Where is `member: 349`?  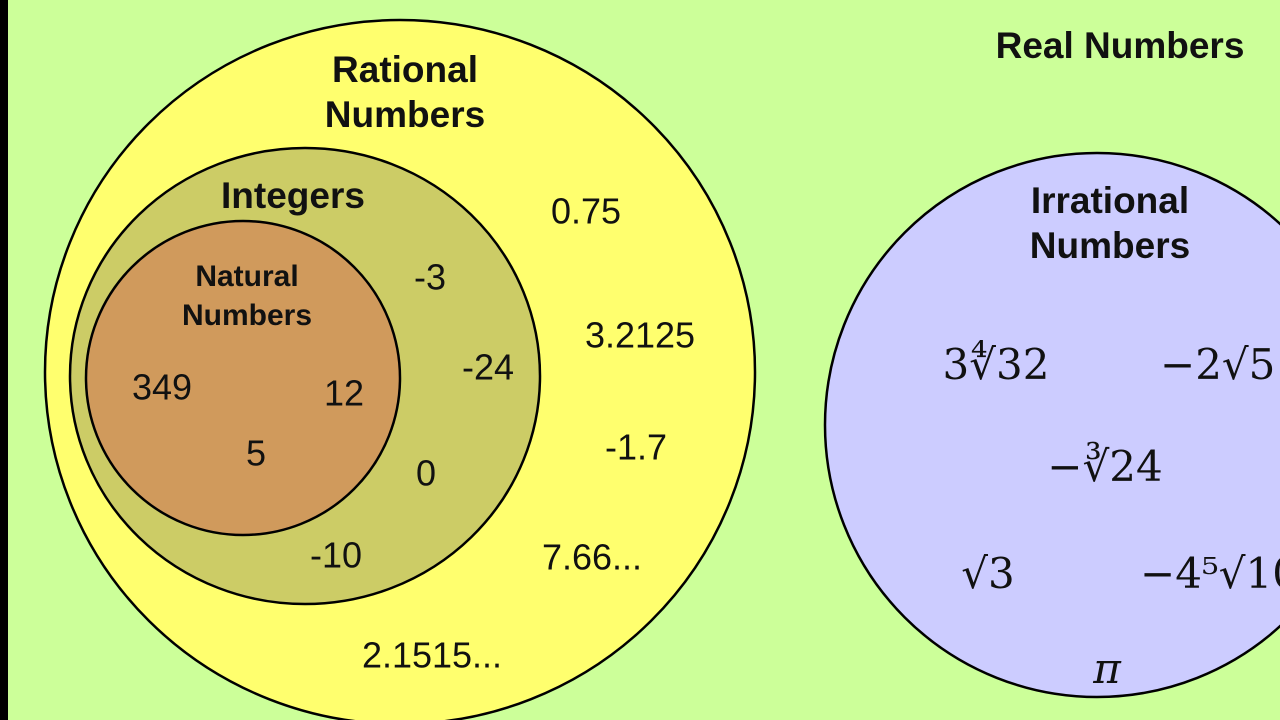 member: 349 is located at coordinates (162, 387).